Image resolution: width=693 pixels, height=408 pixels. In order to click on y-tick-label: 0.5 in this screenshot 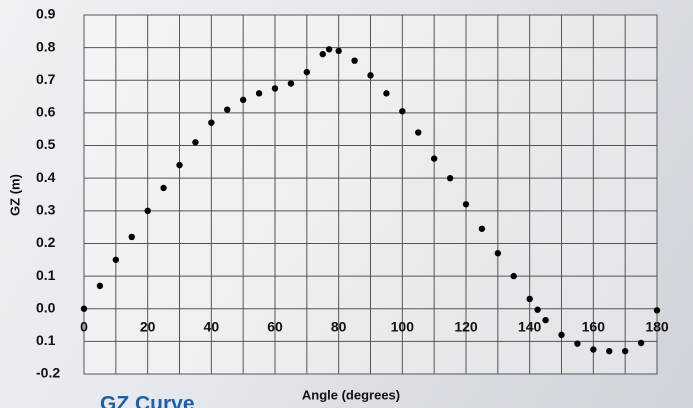, I will do `click(46, 144)`.